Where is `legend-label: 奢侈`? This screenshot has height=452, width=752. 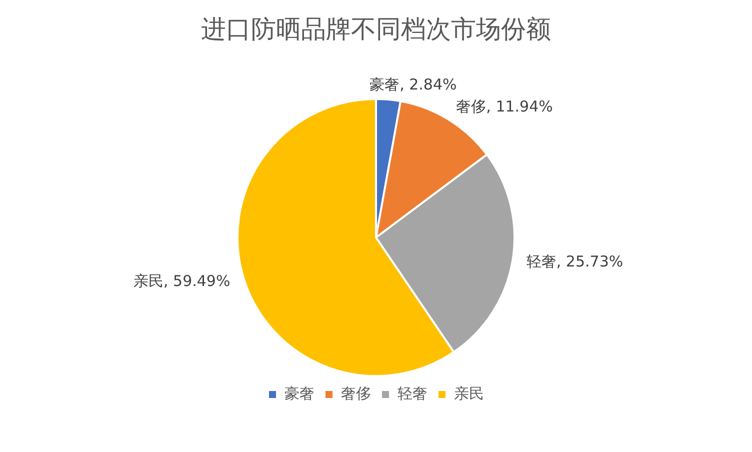 legend-label: 奢侈 is located at coordinates (356, 393).